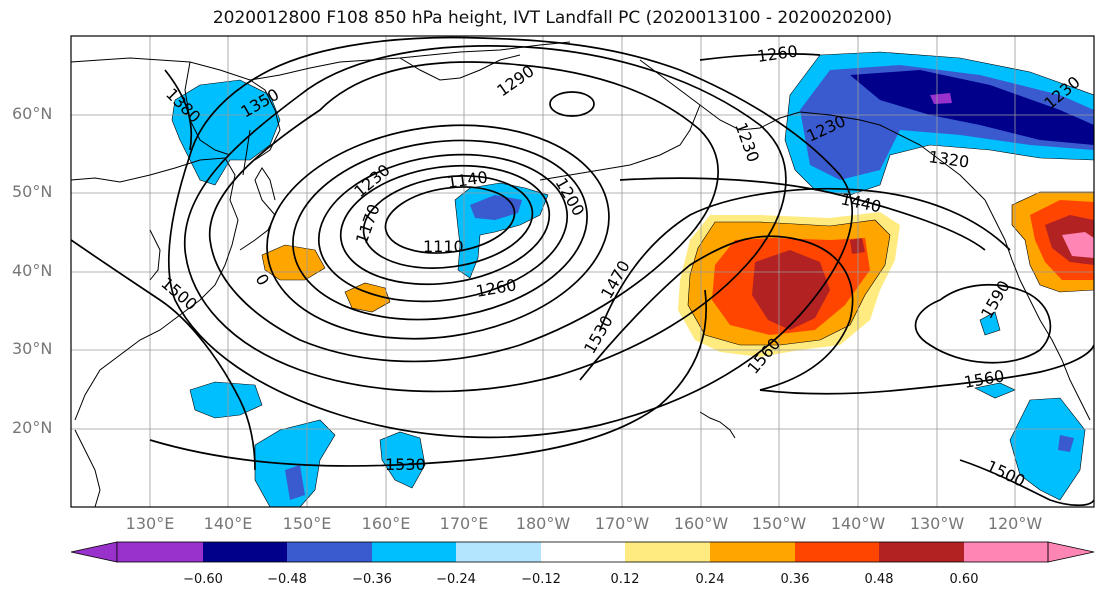  Describe the element at coordinates (443, 246) in the screenshot. I see `contour-label: 1110` at that location.